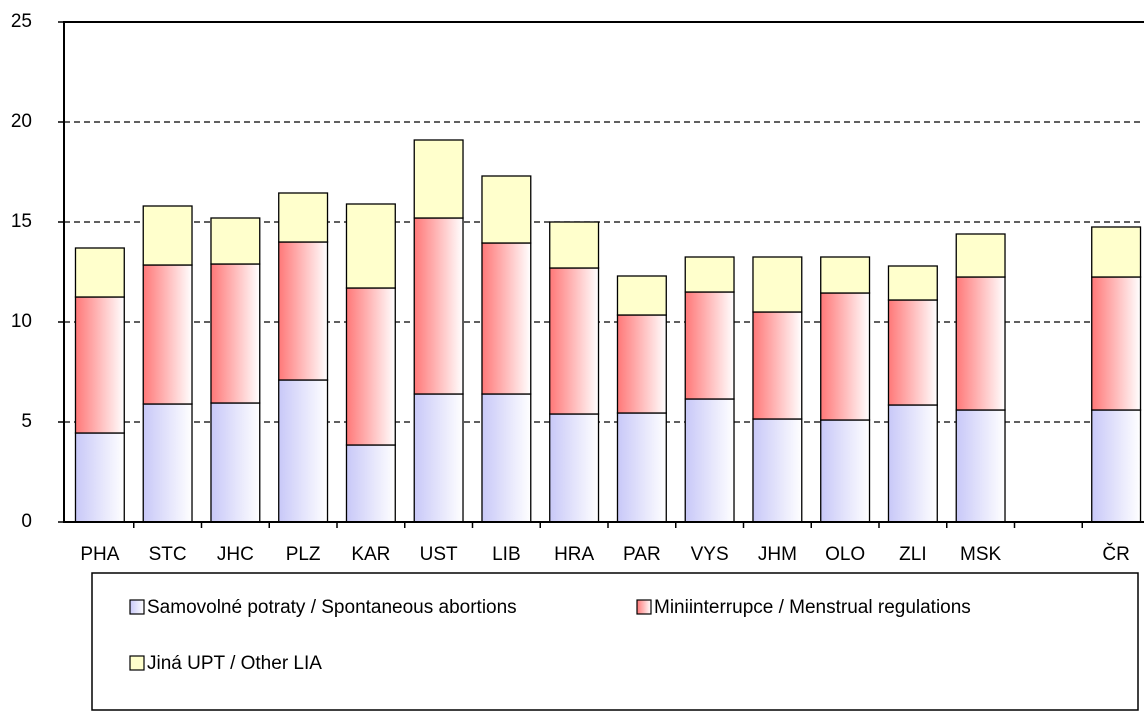 The image size is (1144, 715). I want to click on x-tick-label: UST, so click(439, 554).